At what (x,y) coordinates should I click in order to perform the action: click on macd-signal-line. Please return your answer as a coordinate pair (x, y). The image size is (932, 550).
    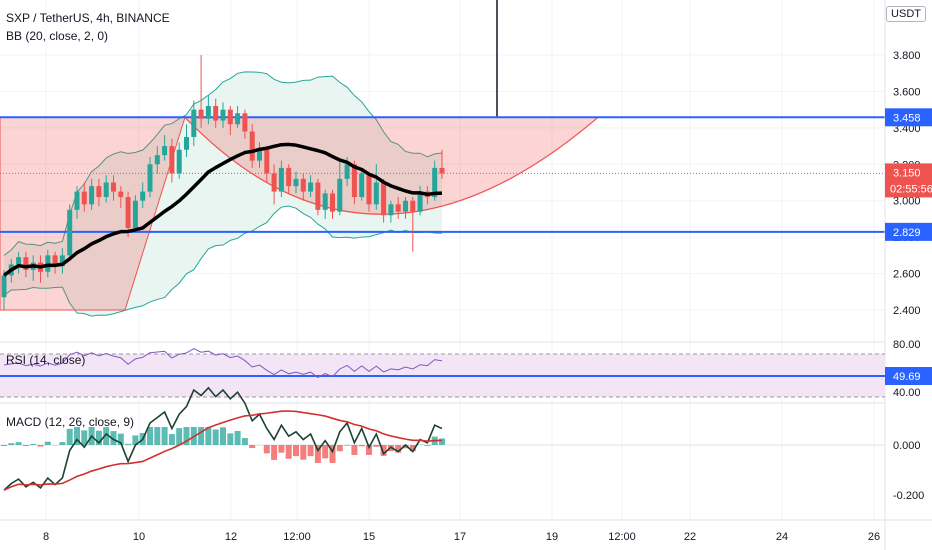
    Looking at the image, I should click on (223, 450).